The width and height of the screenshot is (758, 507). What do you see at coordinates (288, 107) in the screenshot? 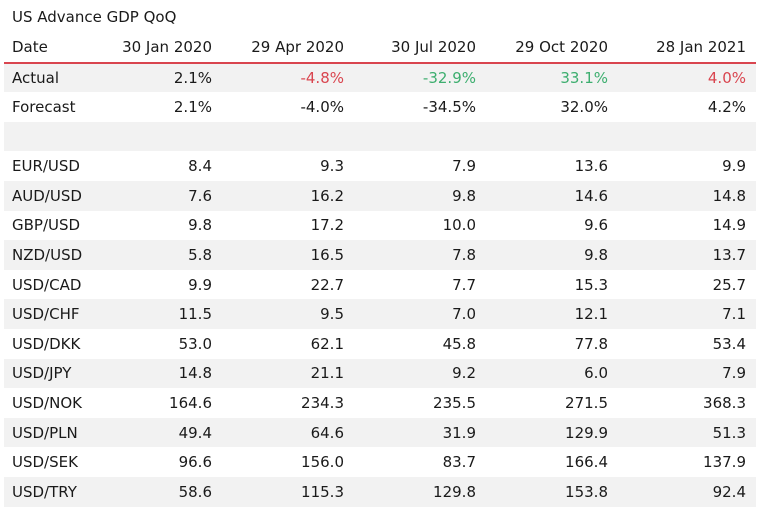
I see `forecast-value: -4.0%` at bounding box center [288, 107].